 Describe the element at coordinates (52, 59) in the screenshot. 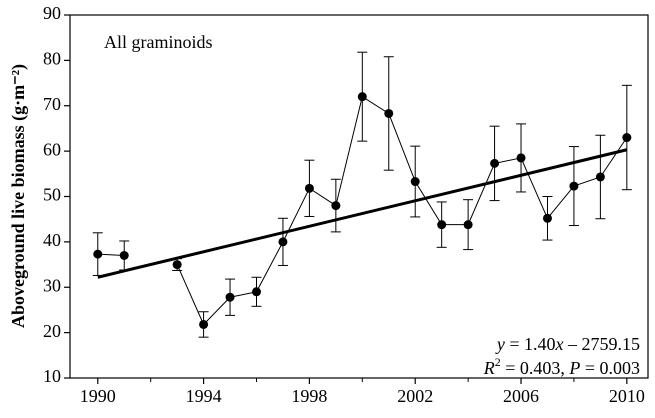

I see `y-tick-label: 80` at that location.